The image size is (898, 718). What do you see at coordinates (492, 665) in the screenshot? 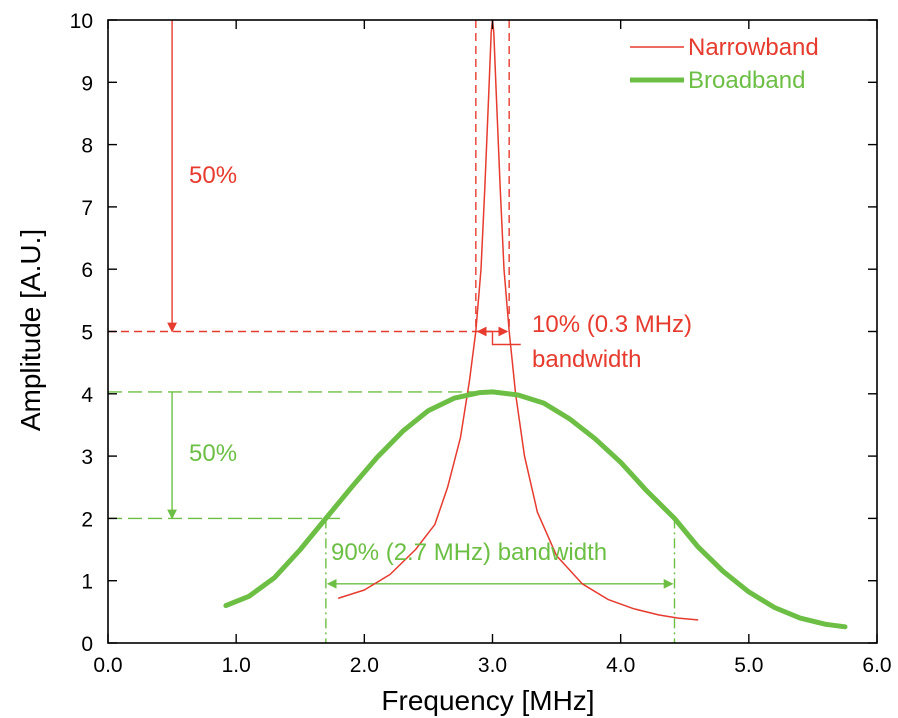
I see `x-tick-label: 3.0` at bounding box center [492, 665].